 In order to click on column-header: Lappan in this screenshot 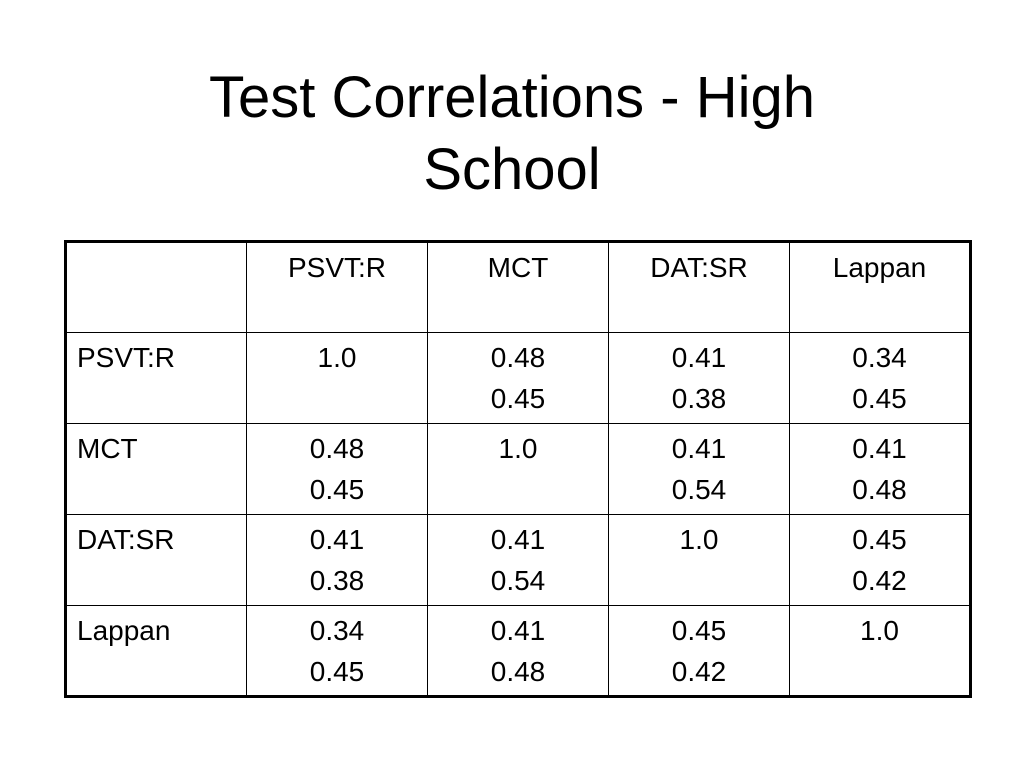, I will do `click(880, 287)`.